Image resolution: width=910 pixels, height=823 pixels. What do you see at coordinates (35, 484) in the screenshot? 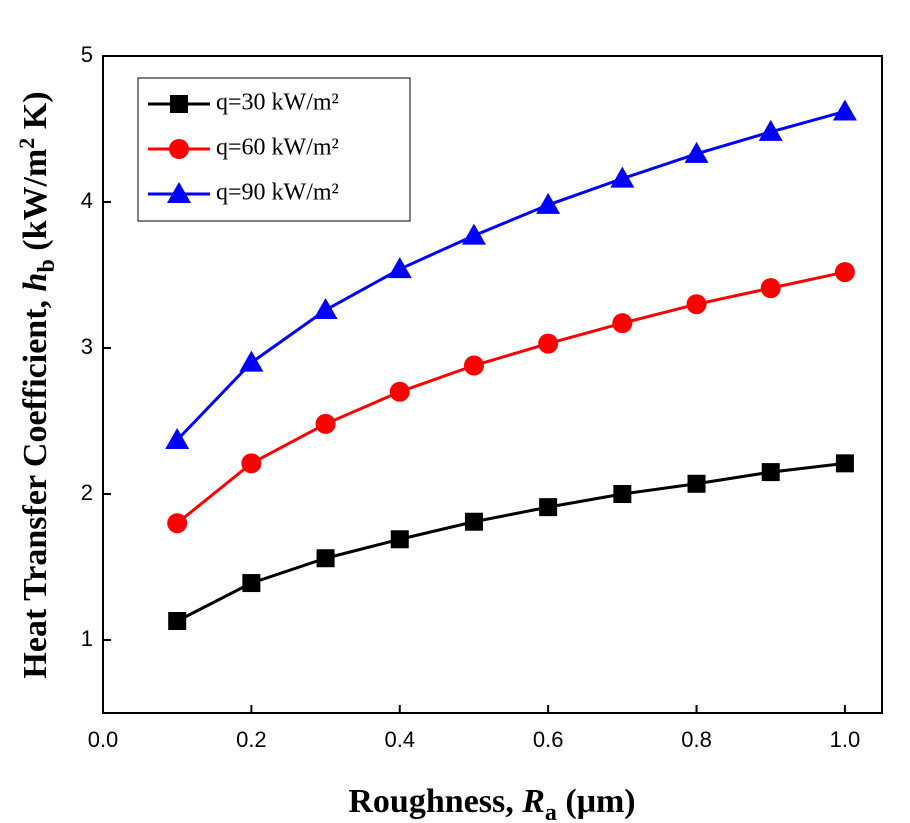
I see `y-label-part: Heat Transfer Coefficient,` at bounding box center [35, 484].